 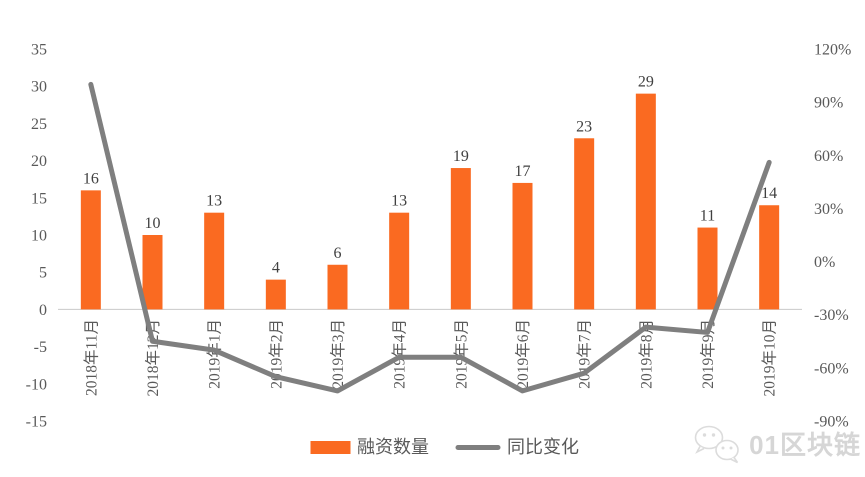 What do you see at coordinates (153, 223) in the screenshot?
I see `bar-value-label: 10` at bounding box center [153, 223].